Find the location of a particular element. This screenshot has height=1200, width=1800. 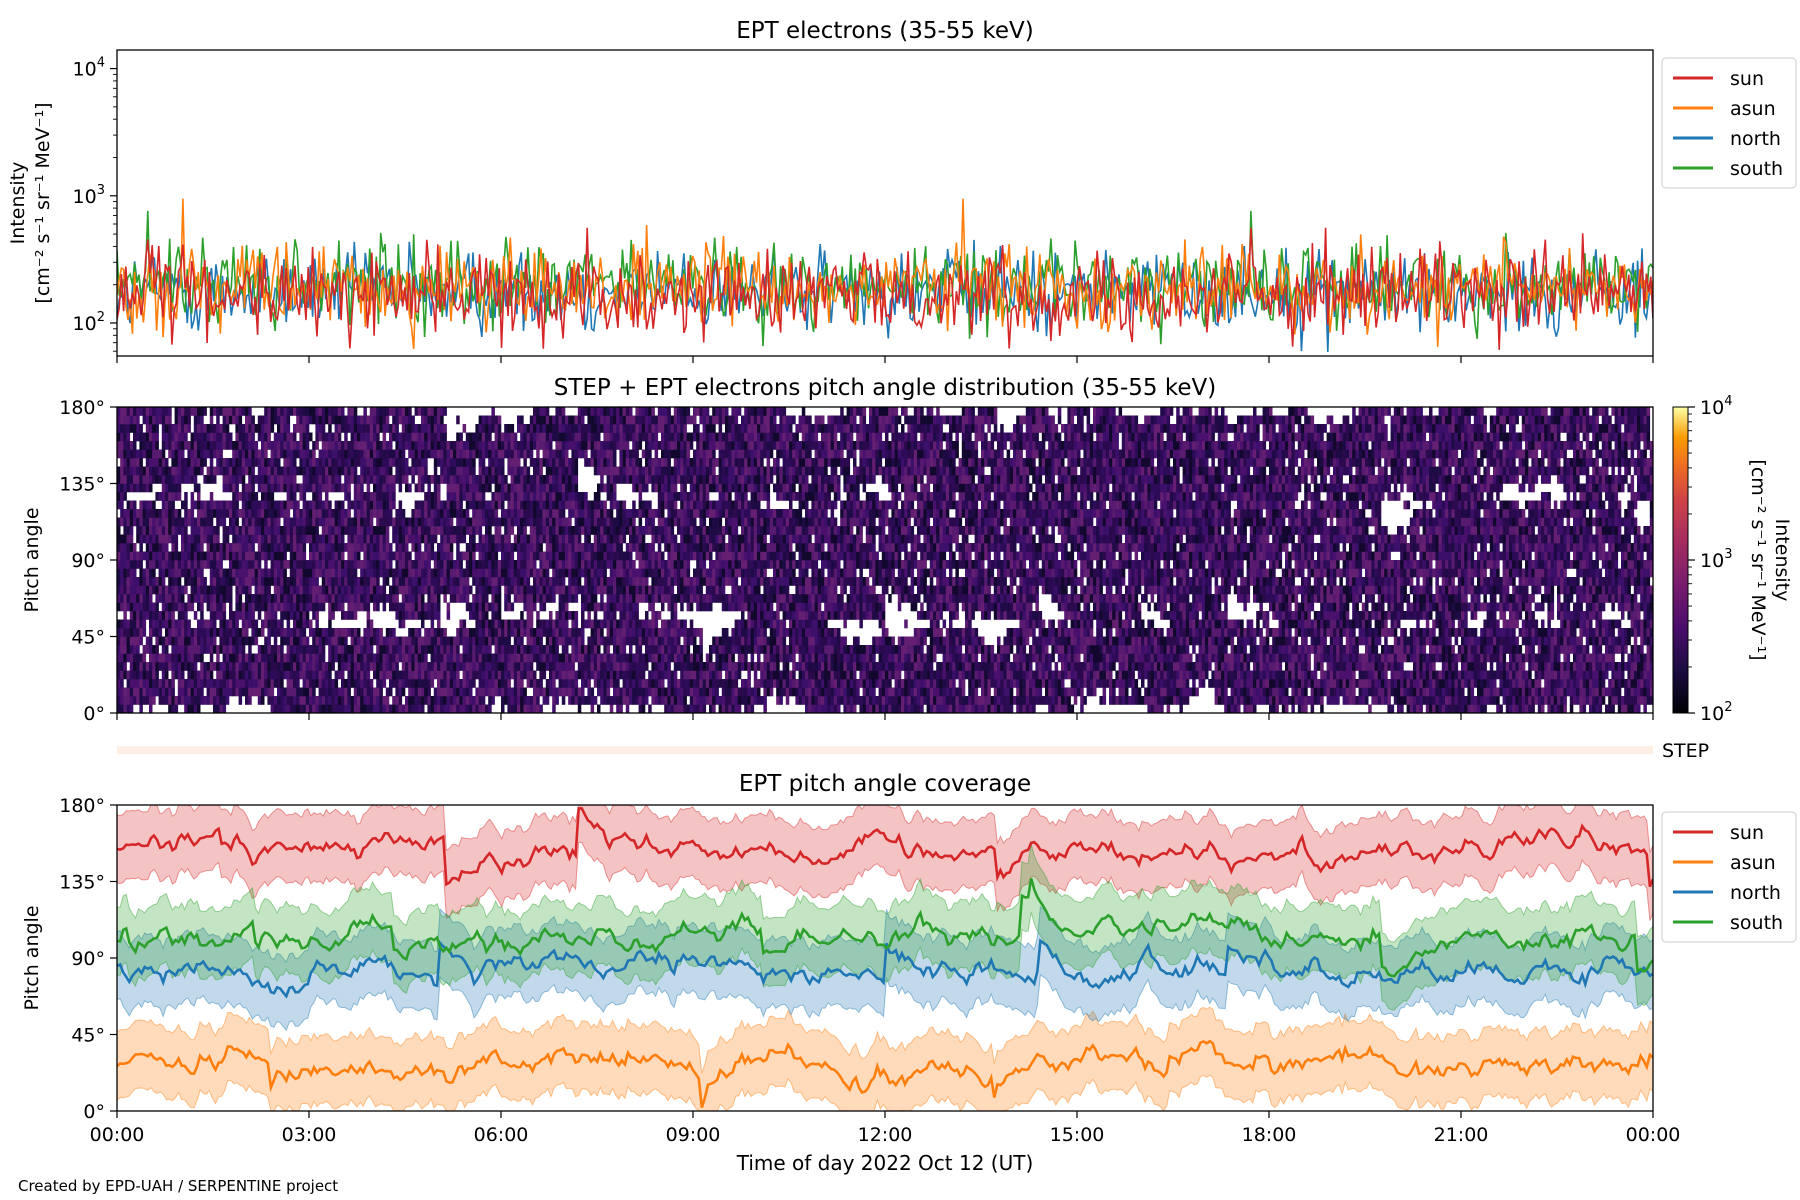

panel1-ylabel-line2: [cm⁻² s⁻¹ sr⁻¹ MeV⁻¹] is located at coordinates (43, 202).